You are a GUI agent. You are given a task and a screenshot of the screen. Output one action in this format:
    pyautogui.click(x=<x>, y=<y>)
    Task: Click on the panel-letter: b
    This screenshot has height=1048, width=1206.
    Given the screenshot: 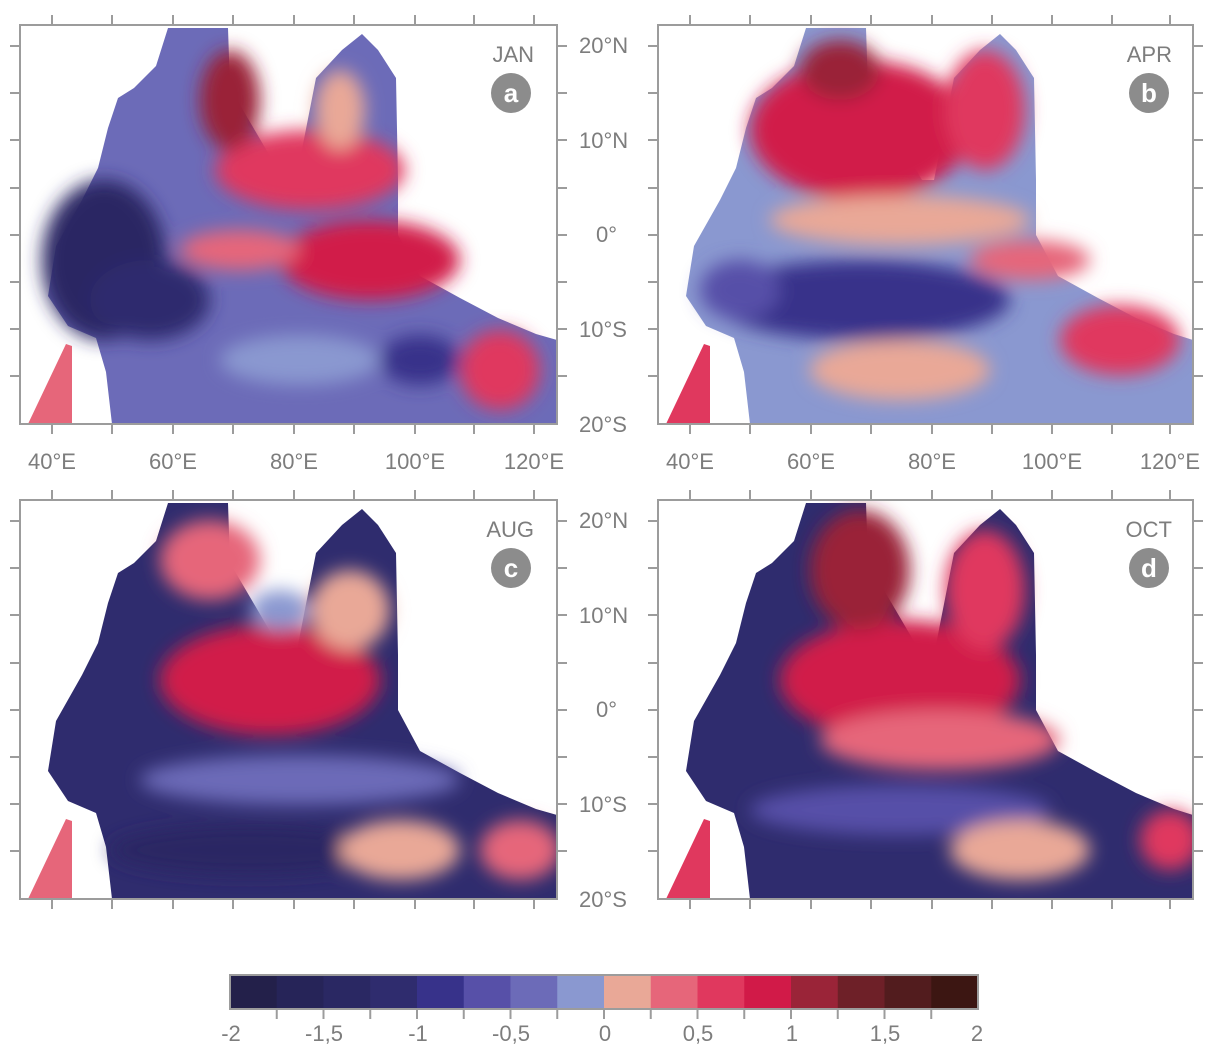 What is the action you would take?
    pyautogui.click(x=1149, y=93)
    